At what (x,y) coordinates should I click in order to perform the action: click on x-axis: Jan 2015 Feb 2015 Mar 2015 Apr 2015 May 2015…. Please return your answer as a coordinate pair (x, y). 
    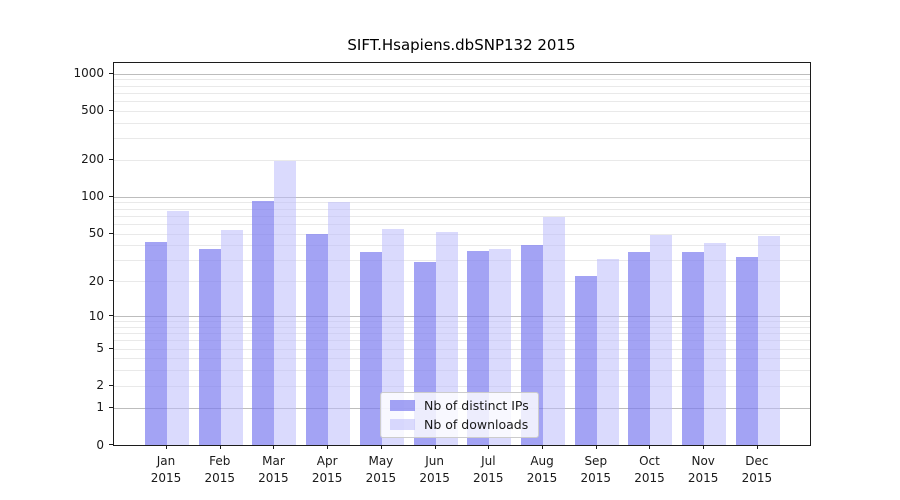
    Looking at the image, I should click on (462, 472).